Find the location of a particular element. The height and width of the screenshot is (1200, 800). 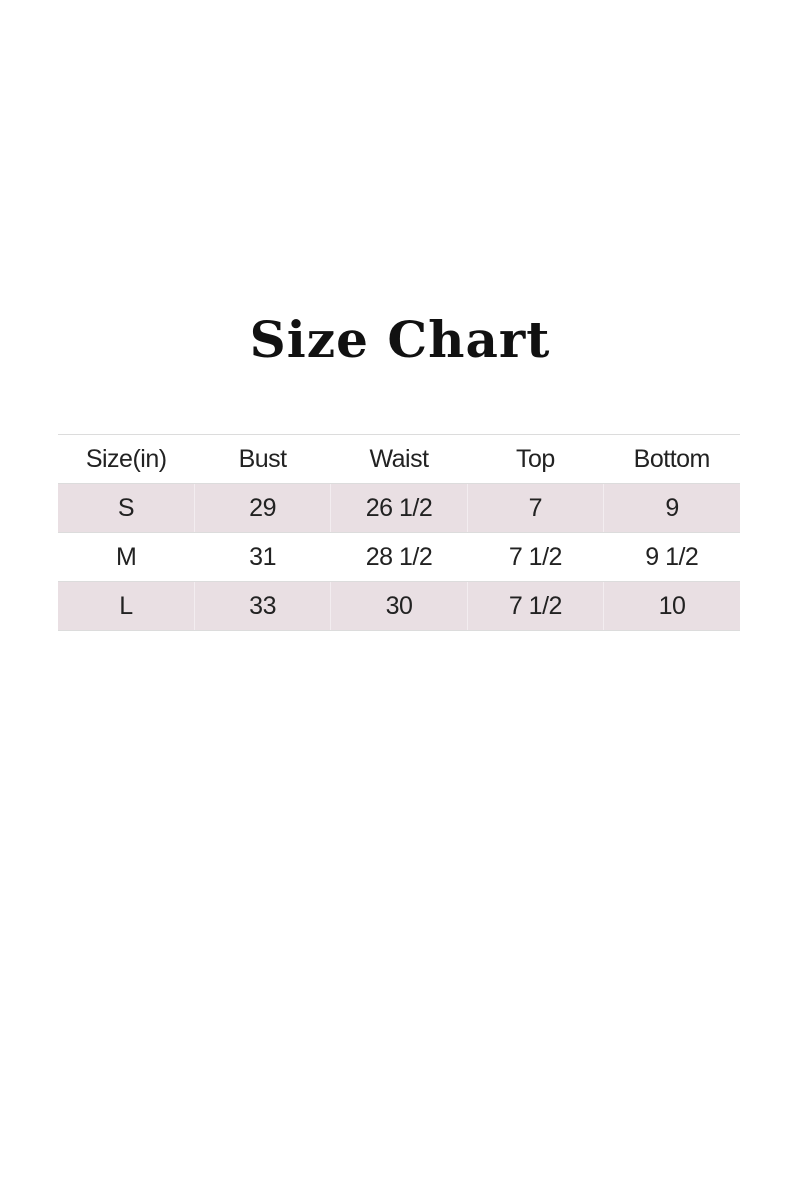

table-cell: 29 is located at coordinates (262, 508).